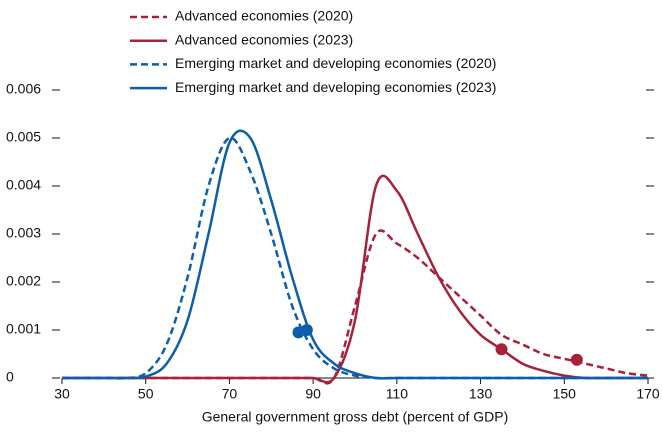 The image size is (662, 442). What do you see at coordinates (23, 329) in the screenshot?
I see `y-tick-label: 0.001` at bounding box center [23, 329].